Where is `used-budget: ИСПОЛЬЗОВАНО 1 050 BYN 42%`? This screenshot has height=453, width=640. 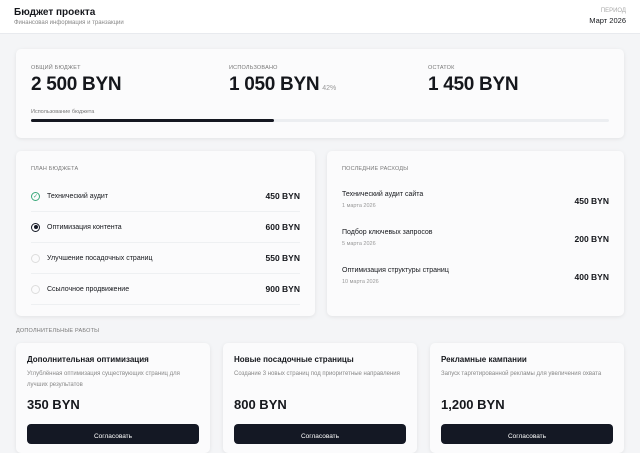
used-budget: ИСПОЛЬЗОВАНО 1 050 BYN 42% is located at coordinates (282, 80).